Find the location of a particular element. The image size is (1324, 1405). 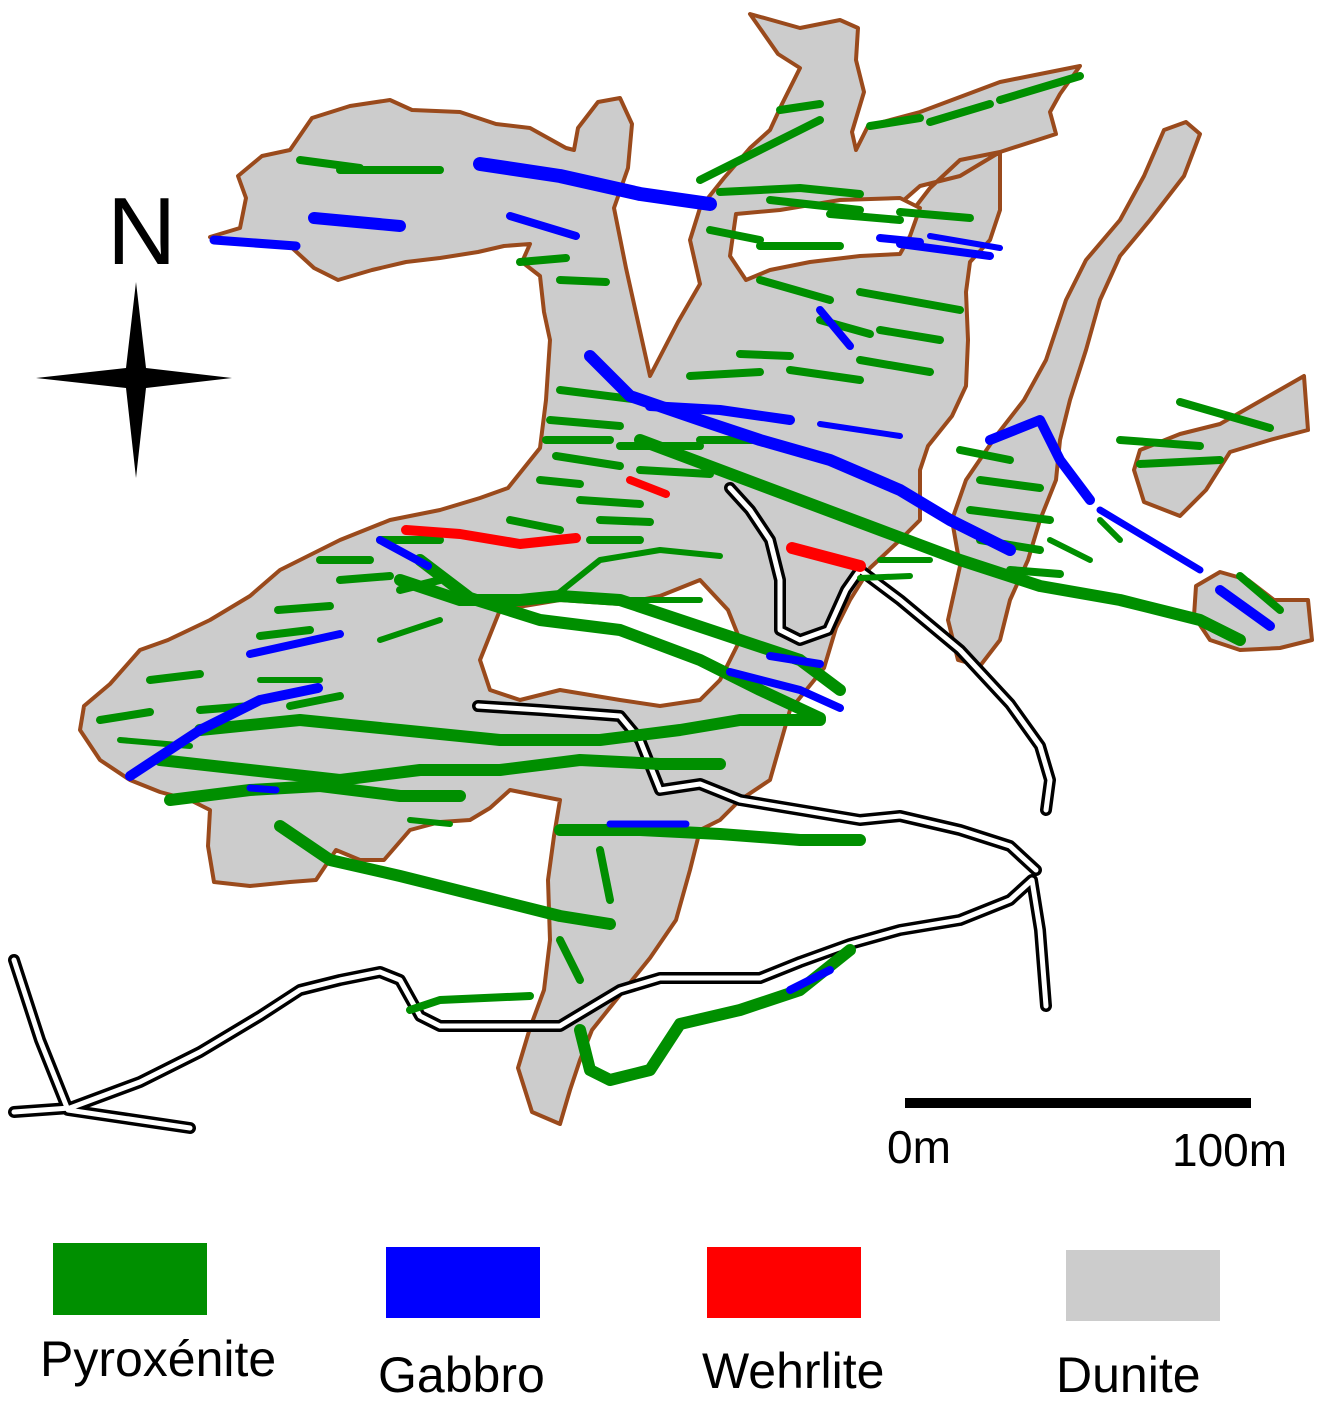

scale-bar-line is located at coordinates (1078, 1103).